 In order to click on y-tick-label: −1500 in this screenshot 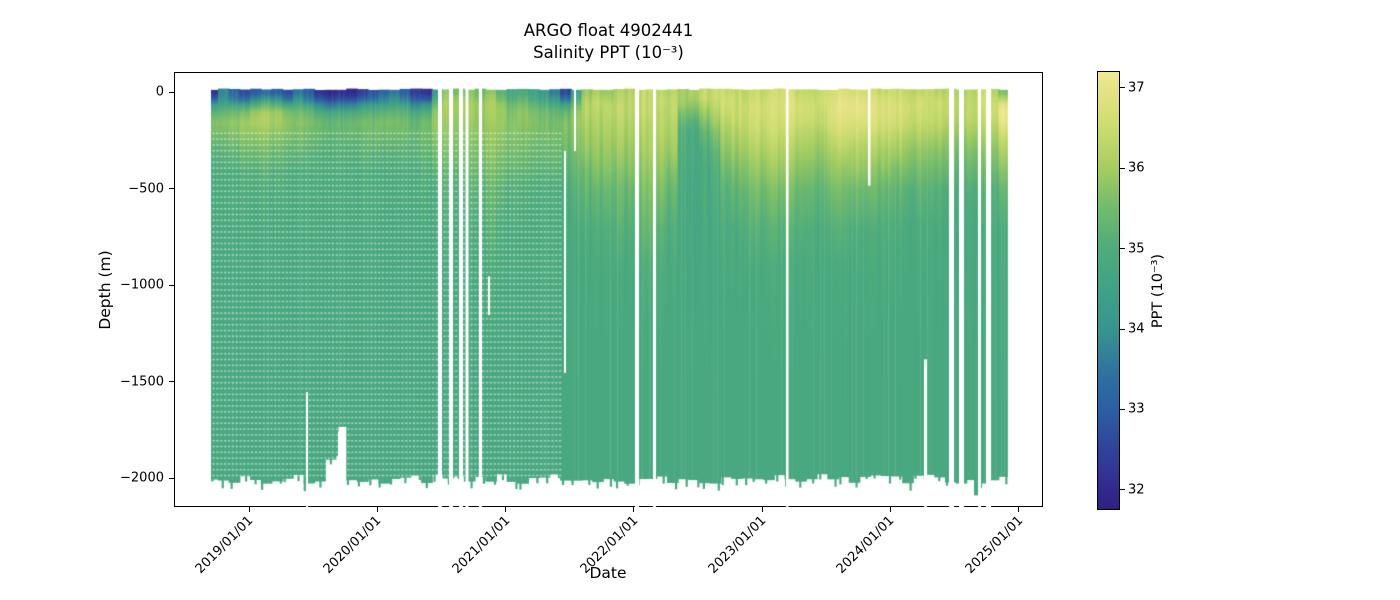, I will do `click(142, 381)`.